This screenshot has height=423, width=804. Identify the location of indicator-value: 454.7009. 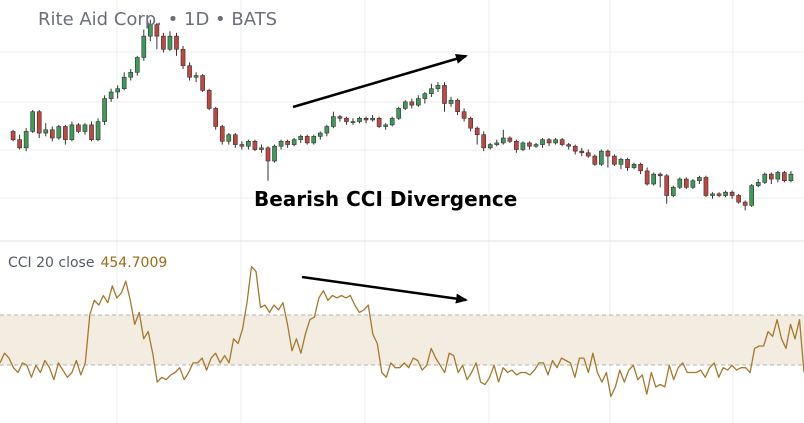
(134, 263).